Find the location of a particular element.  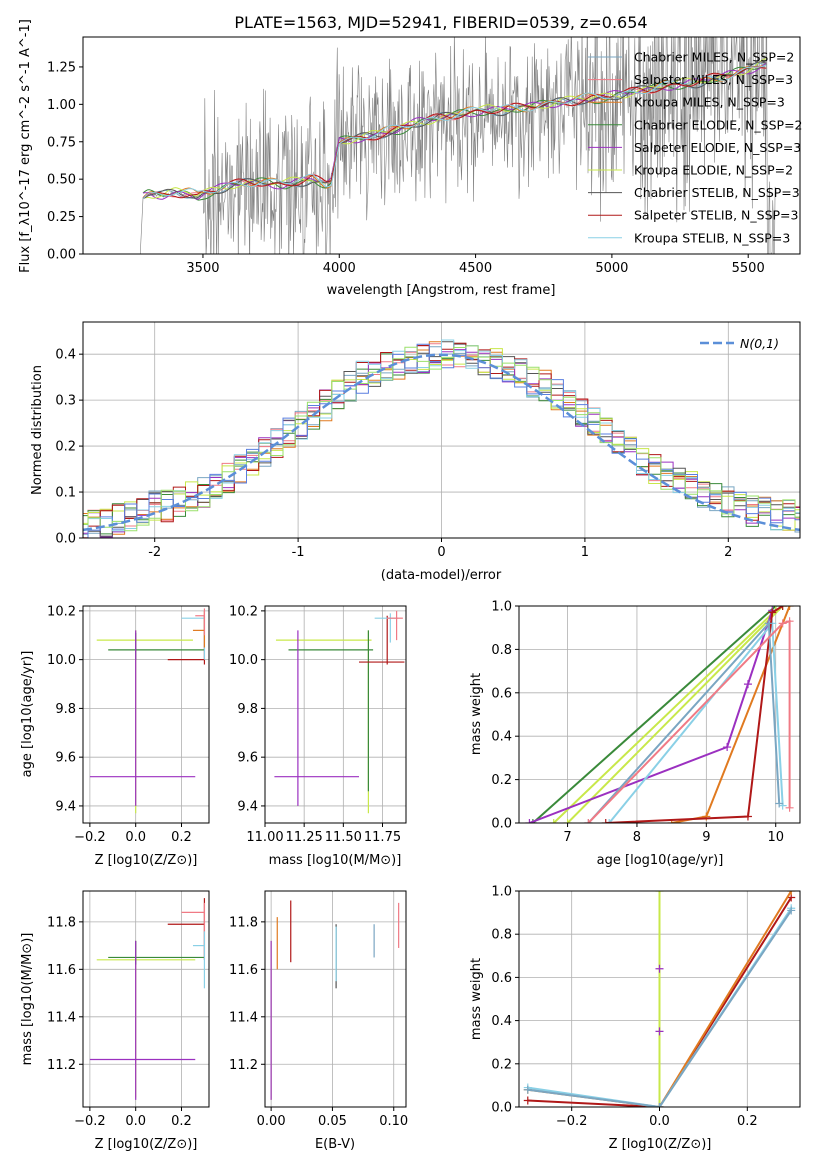

legend-label: Chabrier STELIB, N_SSP=3 is located at coordinates (717, 192).